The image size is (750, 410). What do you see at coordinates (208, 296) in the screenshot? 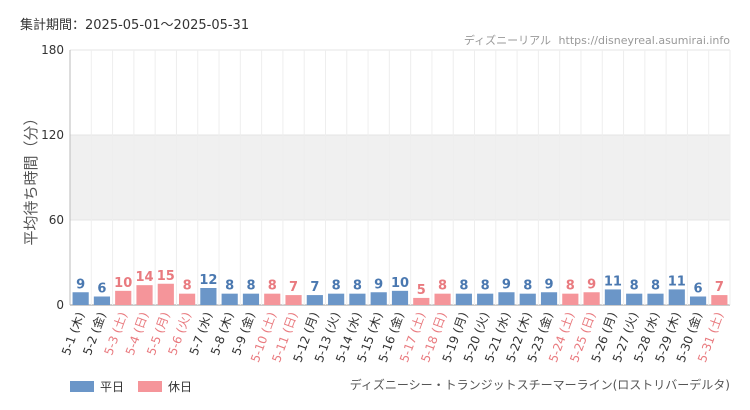
I see `bar-5-7 (水)` at bounding box center [208, 296].